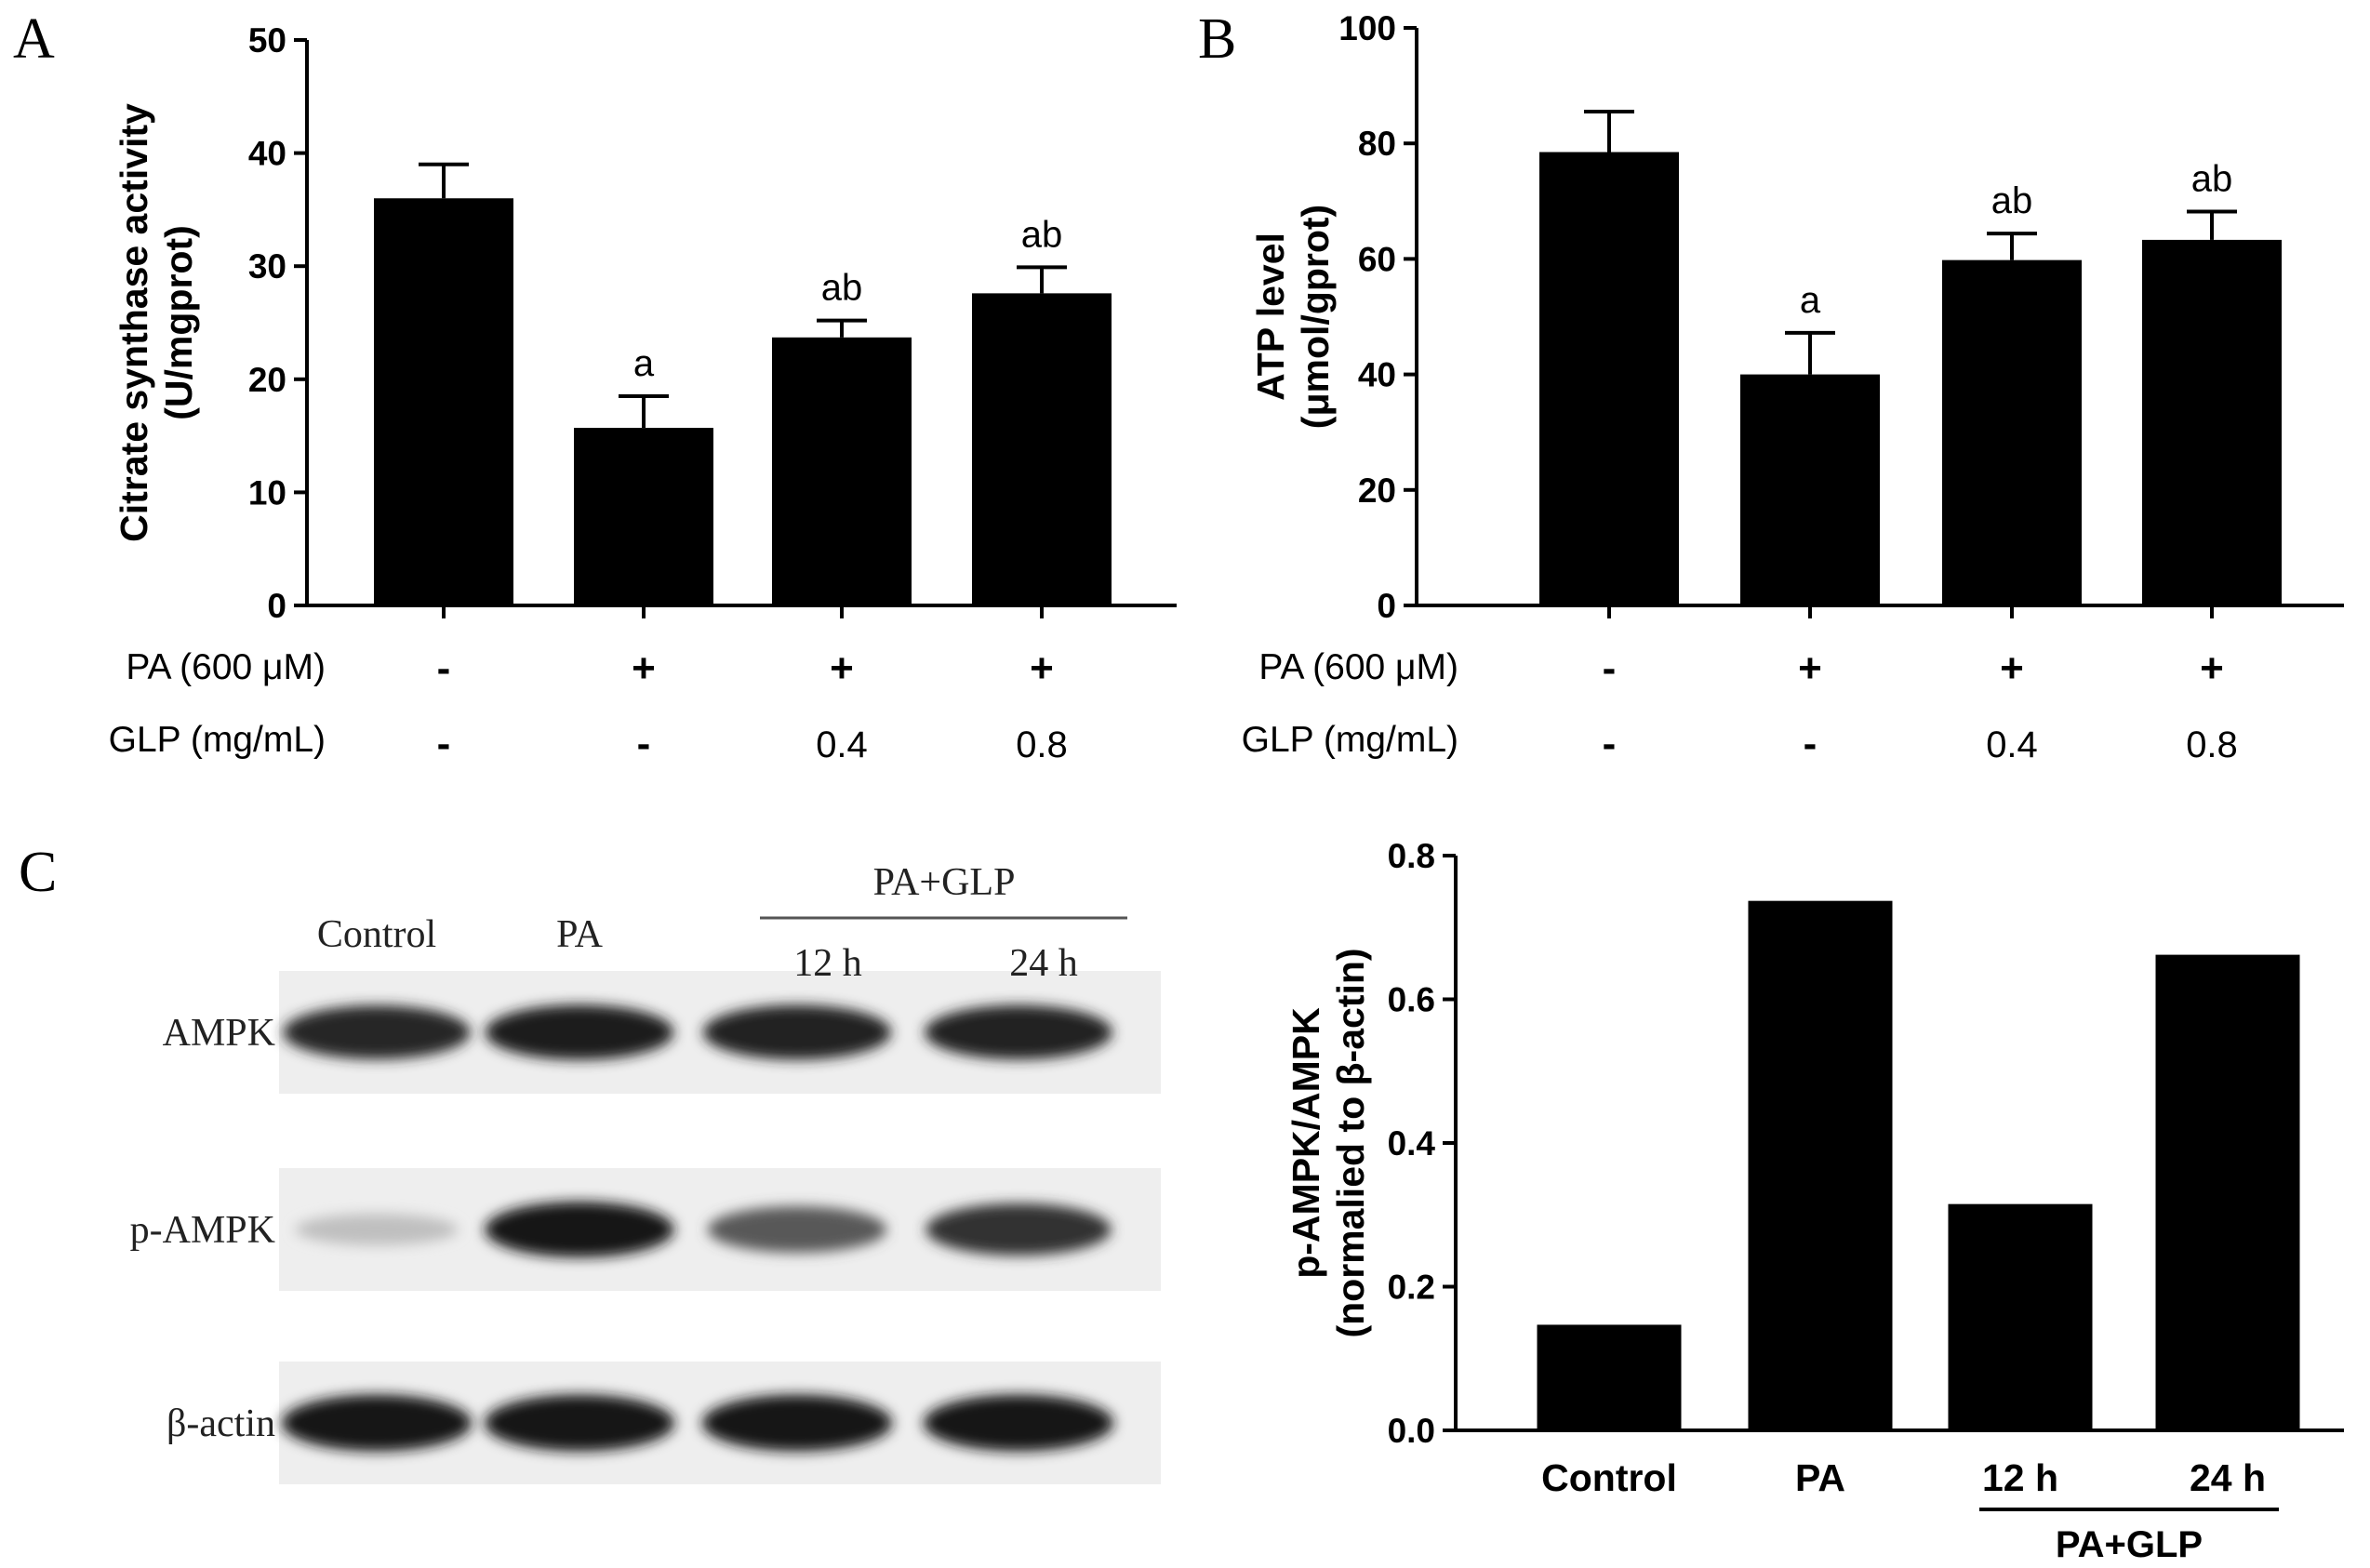 The image size is (2370, 1568). What do you see at coordinates (203, 1230) in the screenshot?
I see `blot-row-label: p-AMPK` at bounding box center [203, 1230].